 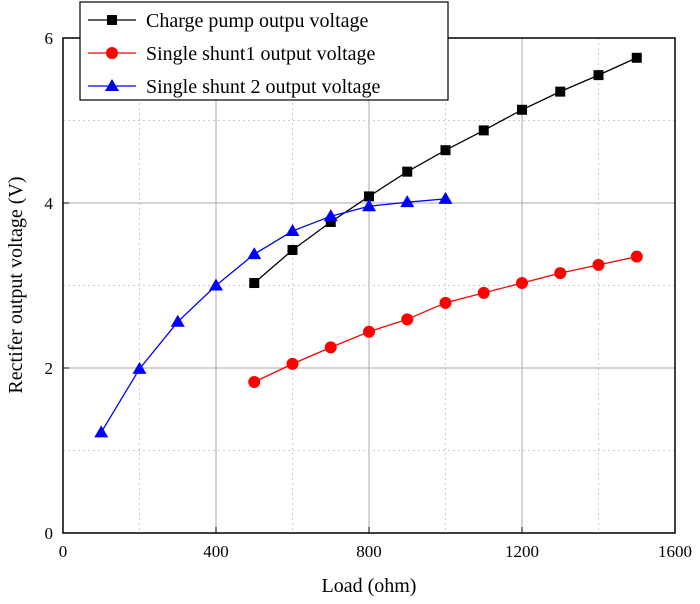 What do you see at coordinates (369, 551) in the screenshot?
I see `x-tick-label: 800` at bounding box center [369, 551].